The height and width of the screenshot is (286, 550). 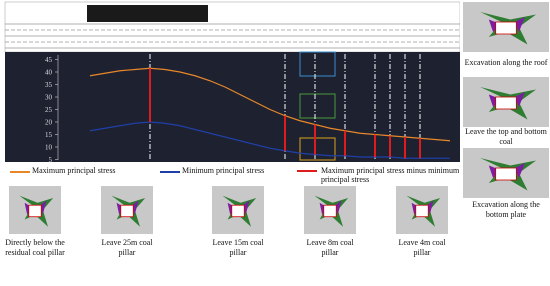 I want to click on y-tick-label: 25, so click(x=49, y=110).